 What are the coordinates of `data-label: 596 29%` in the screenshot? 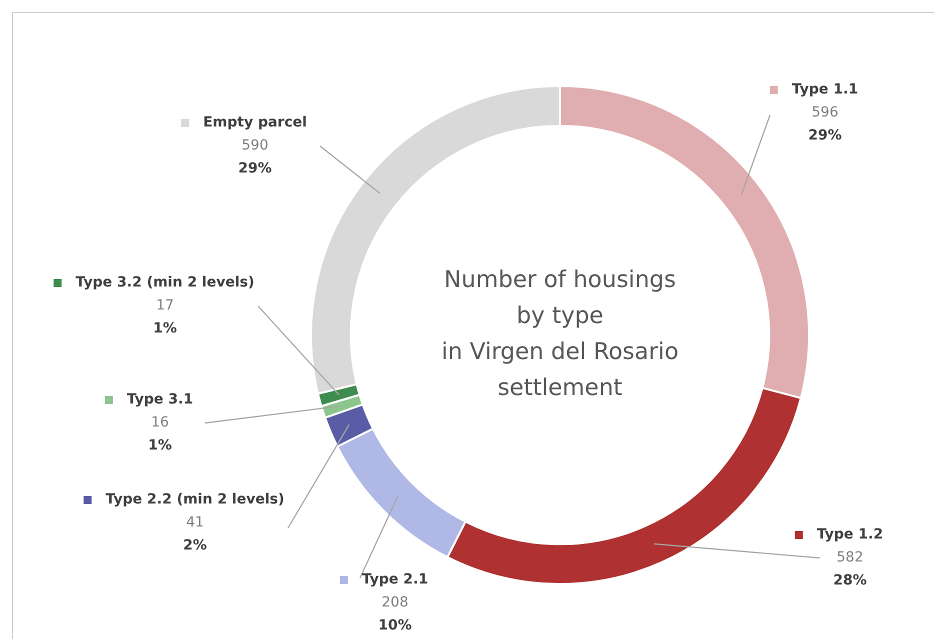 It's located at (825, 124).